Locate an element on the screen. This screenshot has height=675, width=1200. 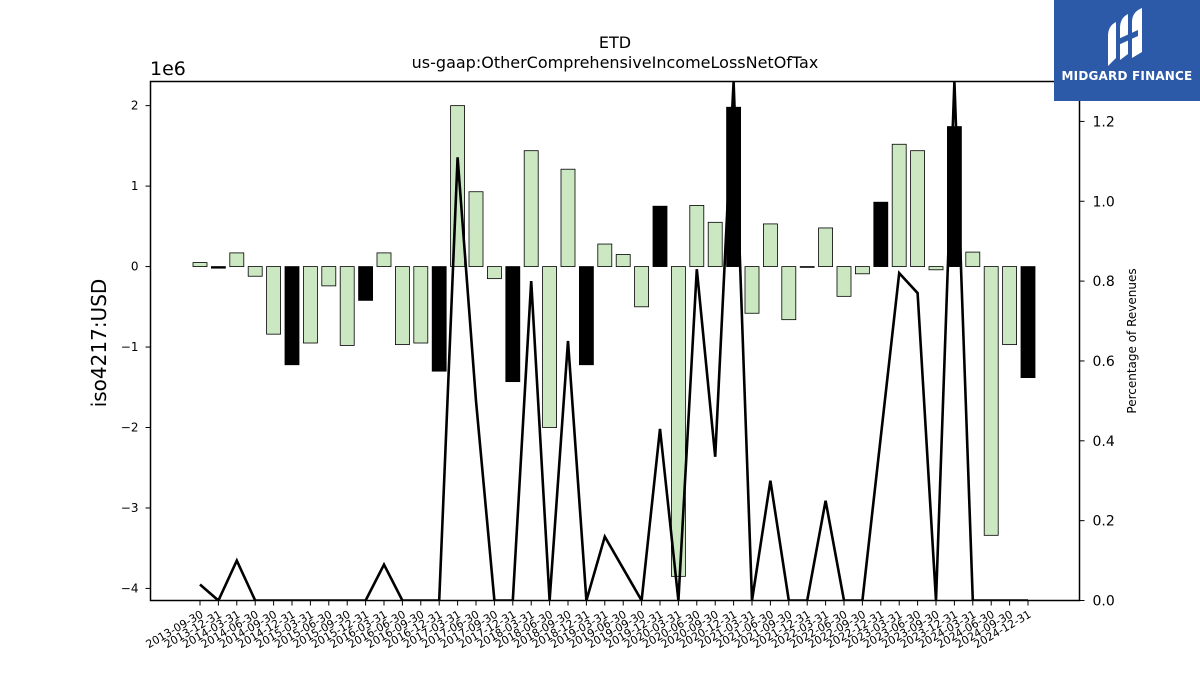
brand-logo: MIDGARD FINANCE is located at coordinates (1127, 50).